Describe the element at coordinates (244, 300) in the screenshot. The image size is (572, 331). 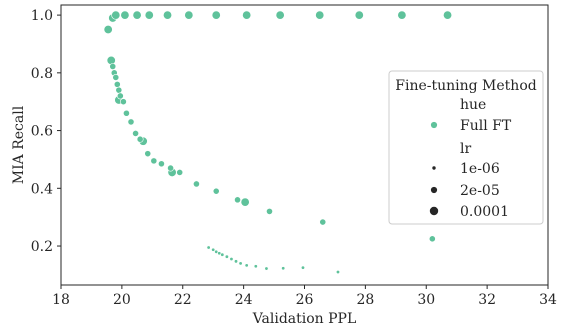
I see `x-tick-label: 24` at that location.